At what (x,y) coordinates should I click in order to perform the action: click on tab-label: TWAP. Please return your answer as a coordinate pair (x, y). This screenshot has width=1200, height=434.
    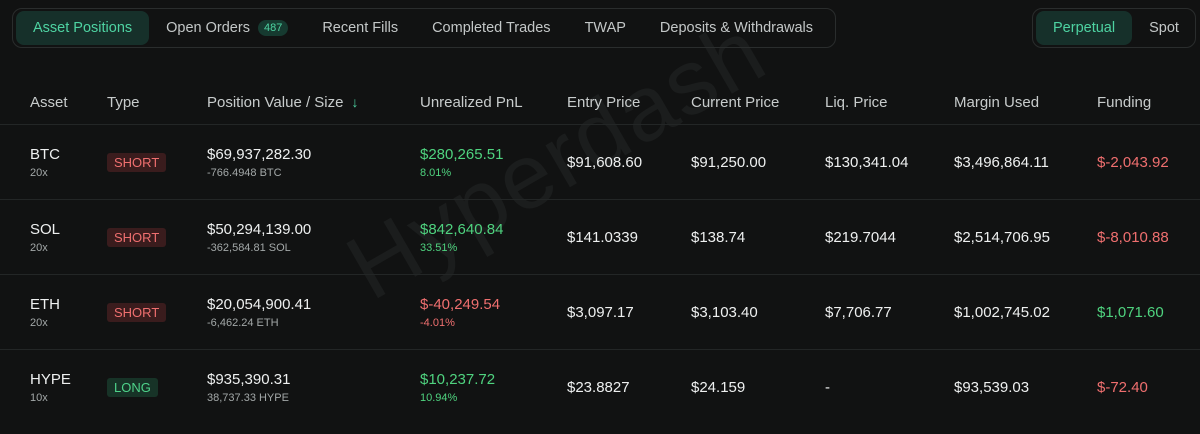
    Looking at the image, I should click on (605, 28).